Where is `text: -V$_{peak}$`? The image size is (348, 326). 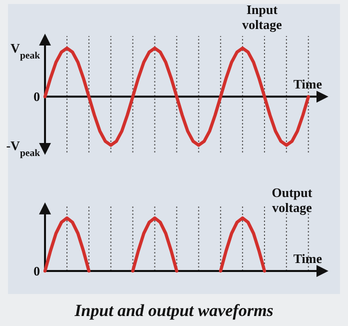
text: -V$_{peak}$ is located at coordinates (23, 148).